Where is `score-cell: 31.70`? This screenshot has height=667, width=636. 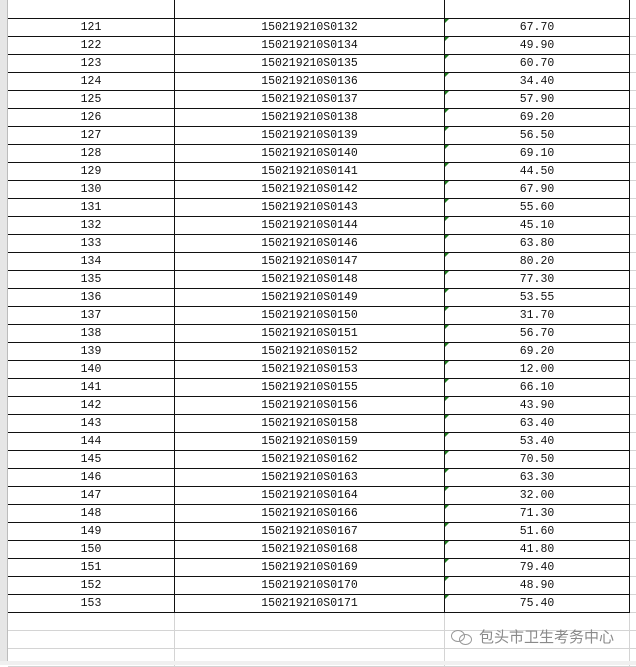 score-cell: 31.70 is located at coordinates (537, 316).